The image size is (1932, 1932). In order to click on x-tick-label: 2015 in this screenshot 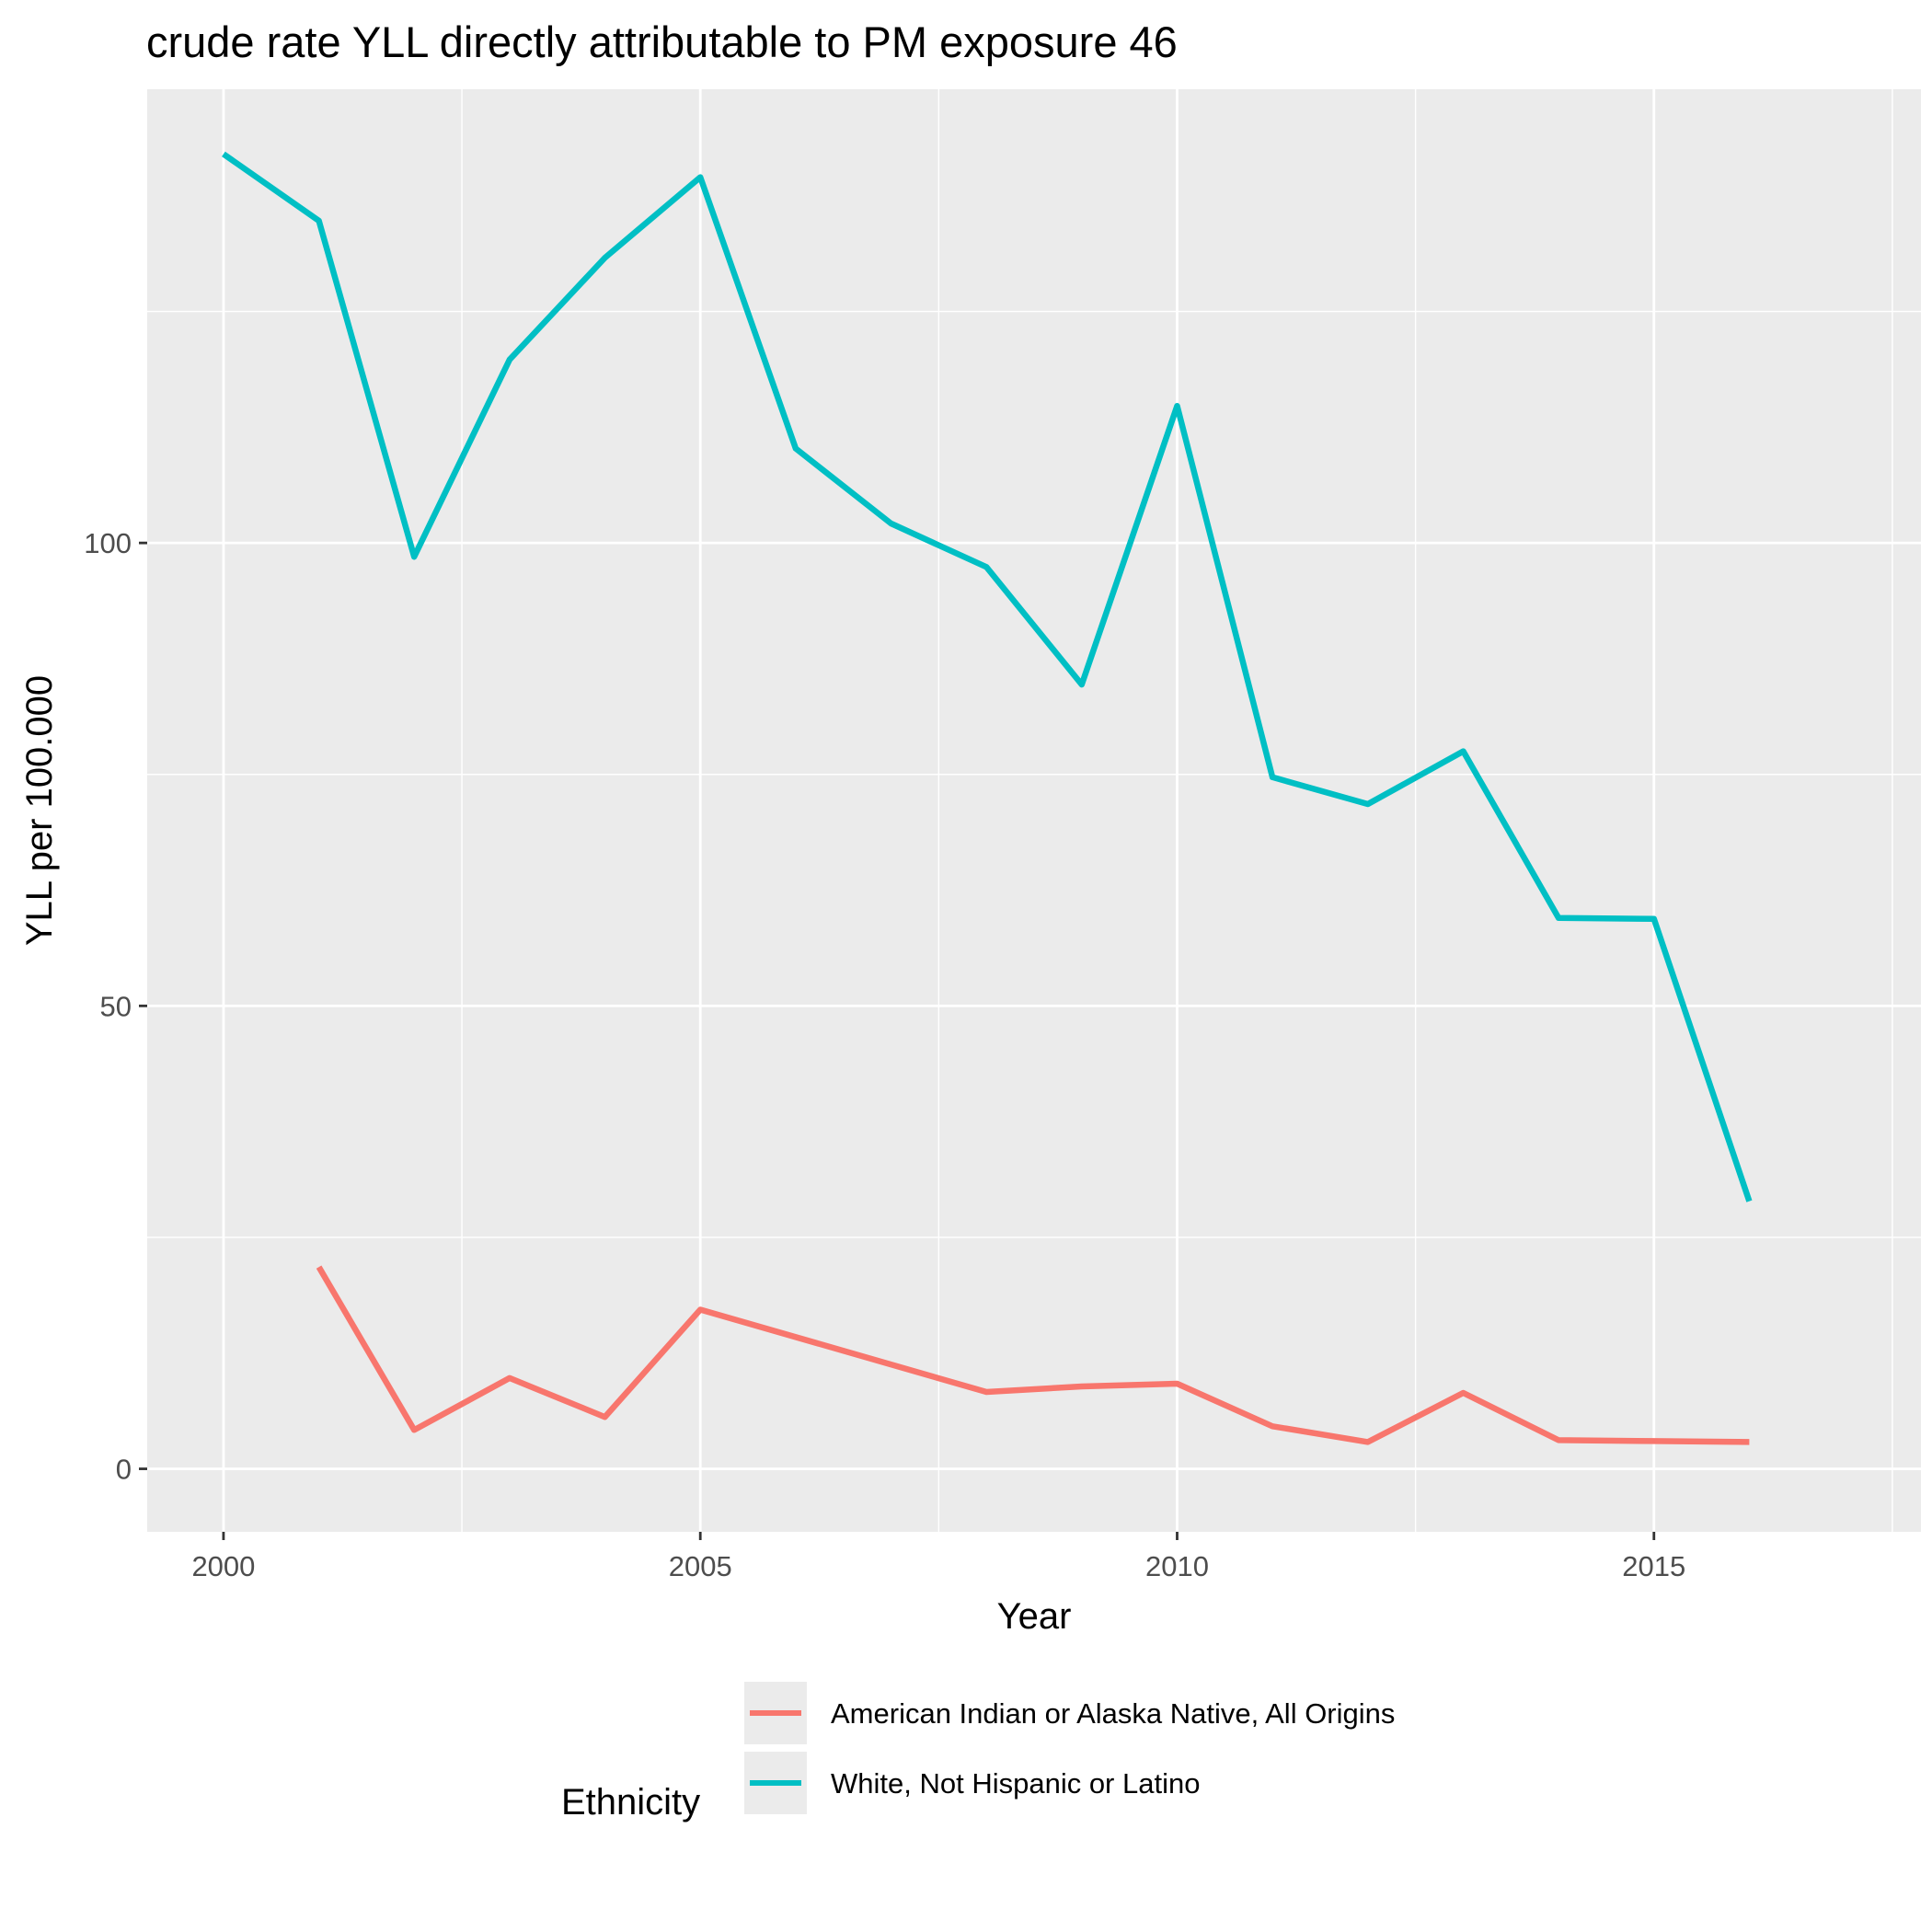, I will do `click(1653, 1566)`.